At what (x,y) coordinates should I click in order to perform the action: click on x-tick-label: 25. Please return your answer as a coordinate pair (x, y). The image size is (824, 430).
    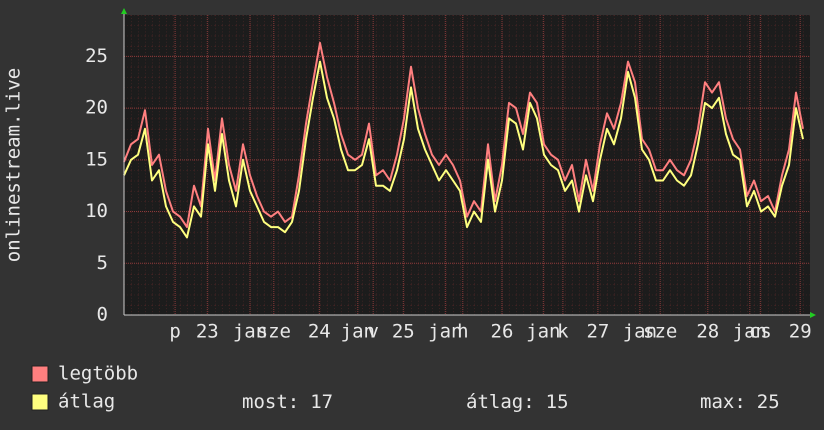
    Looking at the image, I should click on (403, 332).